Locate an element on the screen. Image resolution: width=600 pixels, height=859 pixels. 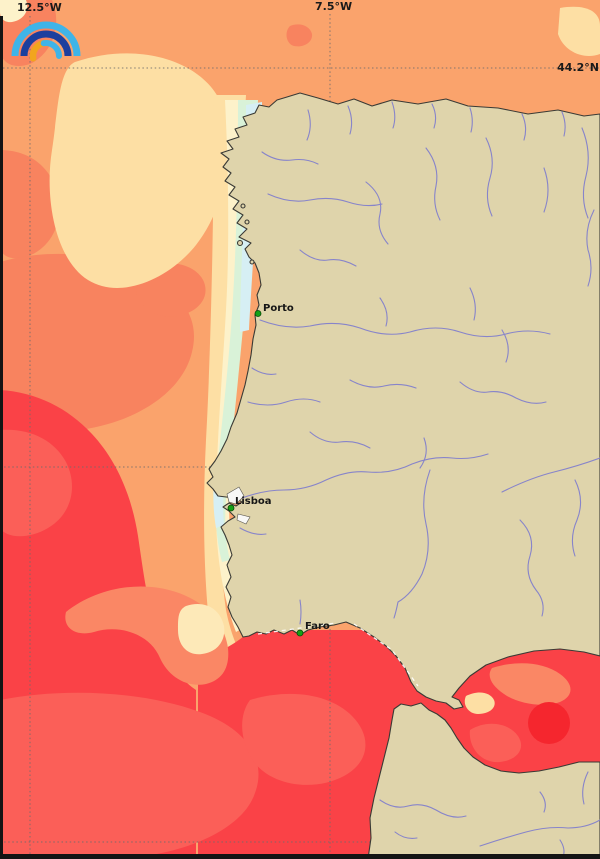
city-marker-porto is located at coordinates (258, 313).